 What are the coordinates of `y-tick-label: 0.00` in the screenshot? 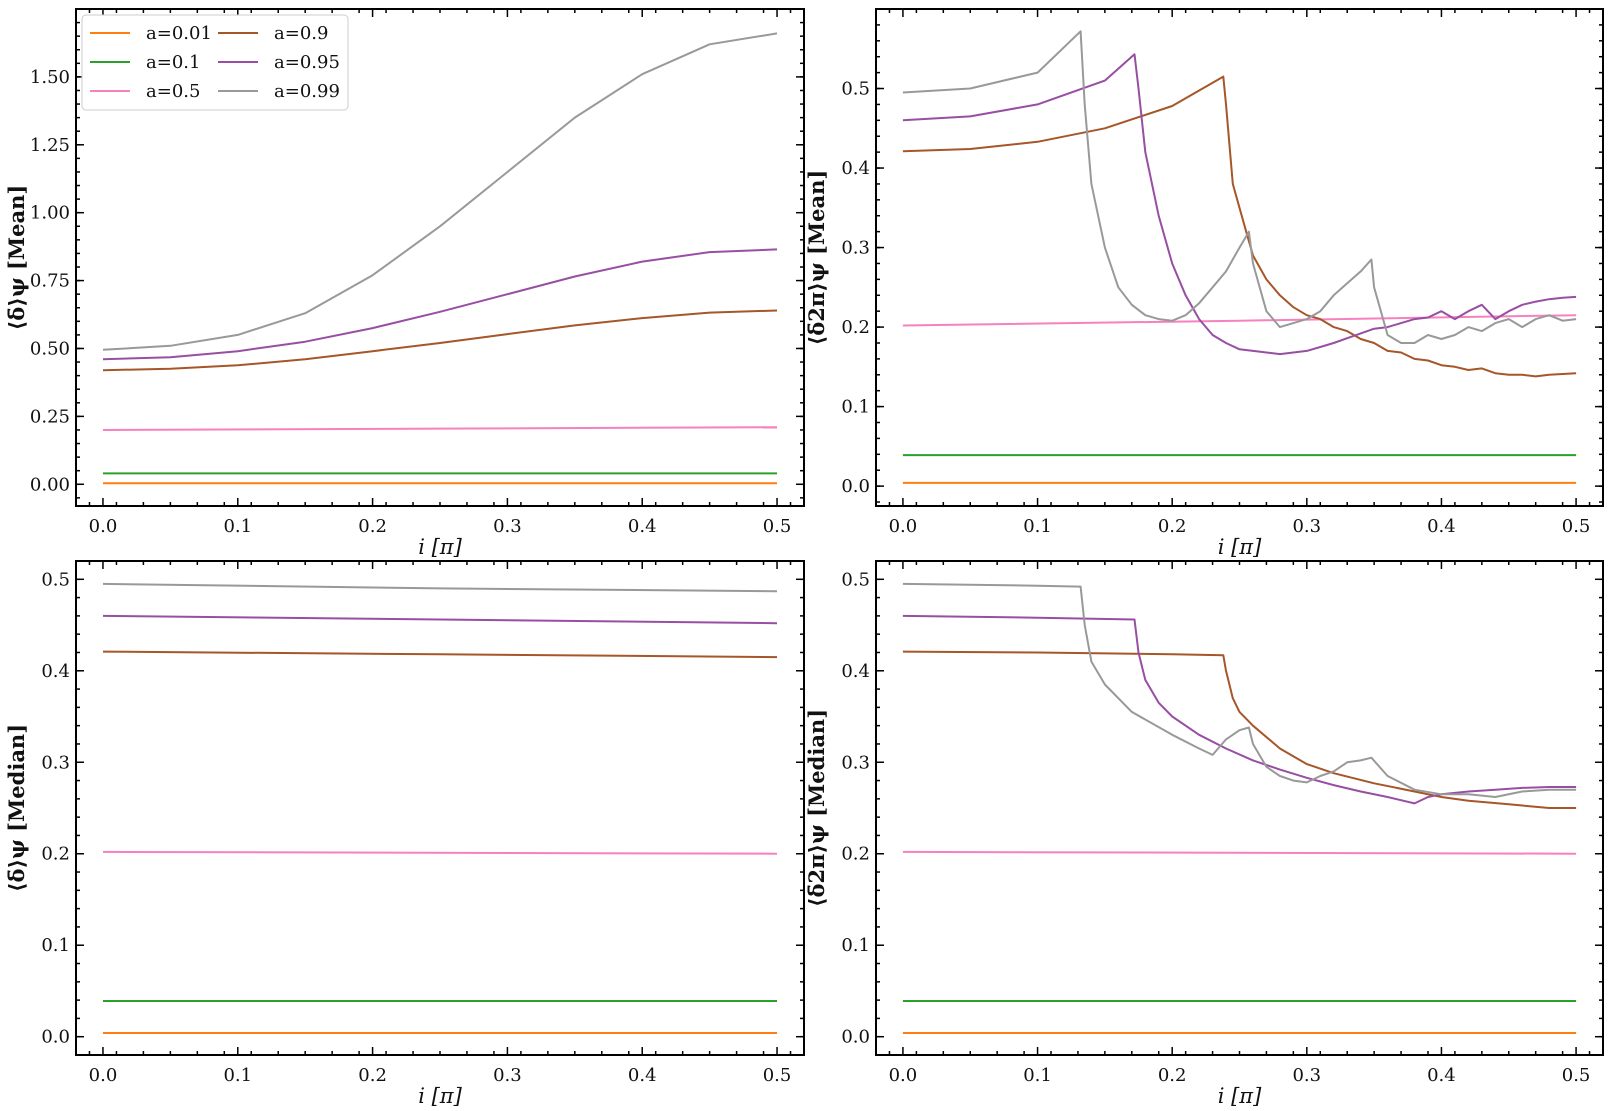 It's located at (50, 484).